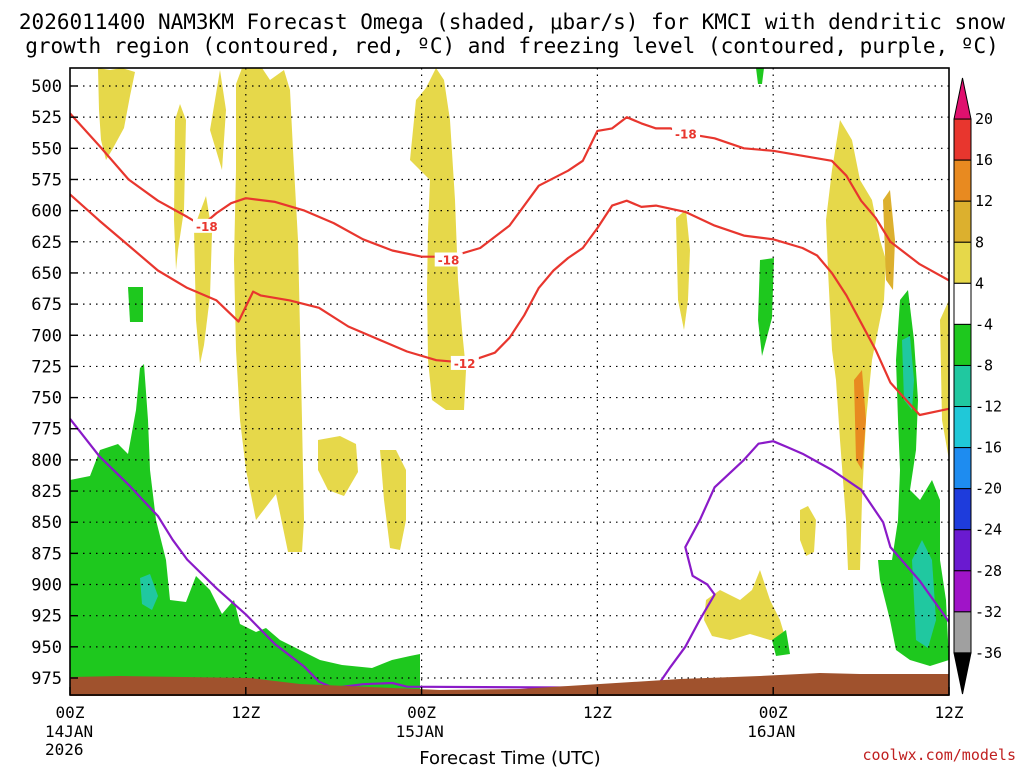 The image size is (1024, 768). What do you see at coordinates (984, 365) in the screenshot?
I see `colorbar-label: -8` at bounding box center [984, 365].